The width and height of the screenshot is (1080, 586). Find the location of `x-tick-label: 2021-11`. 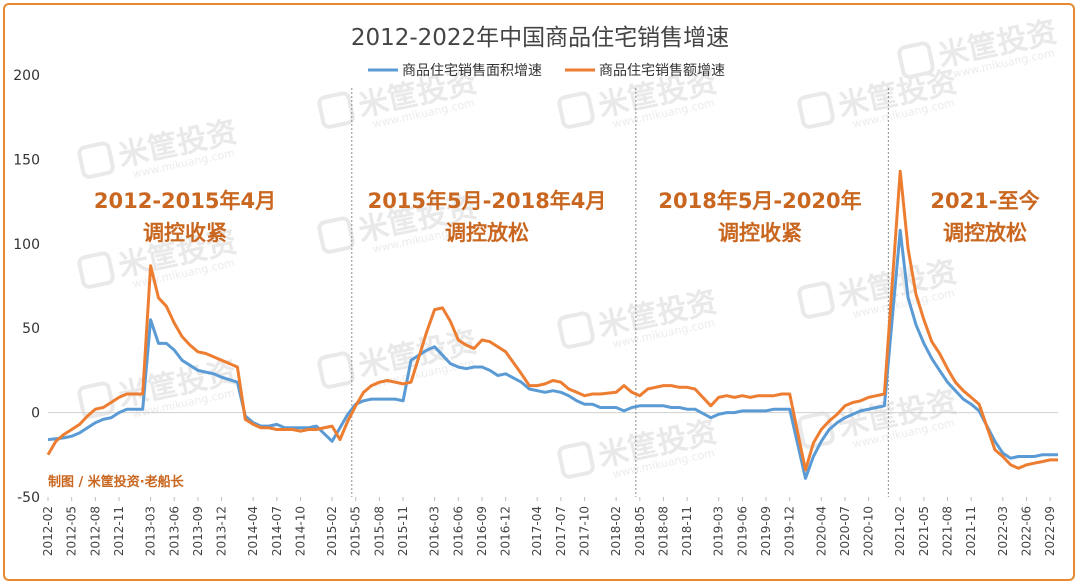

x-tick-label: 2021-11 is located at coordinates (971, 531).